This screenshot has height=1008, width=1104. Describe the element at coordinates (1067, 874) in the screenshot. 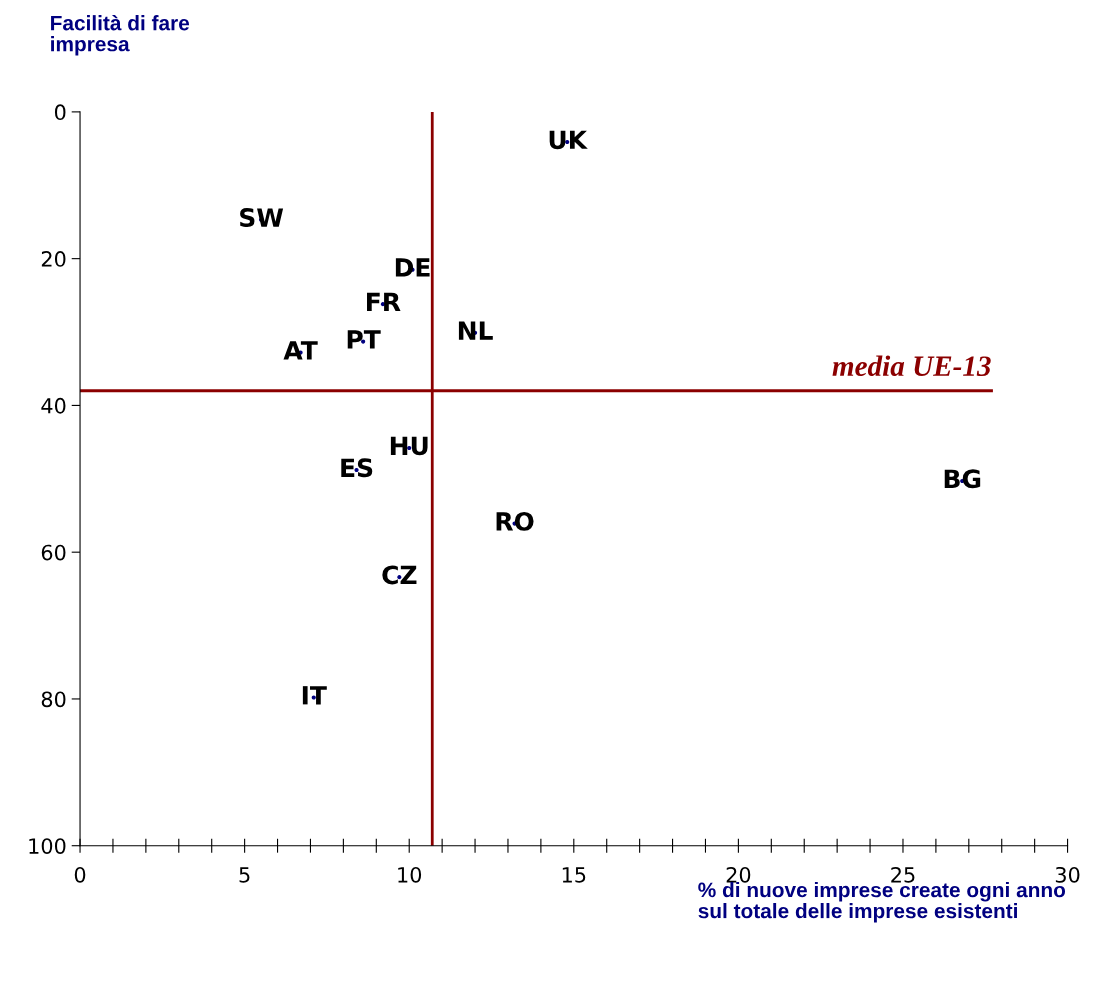

I see `x-tick-label: 30` at that location.